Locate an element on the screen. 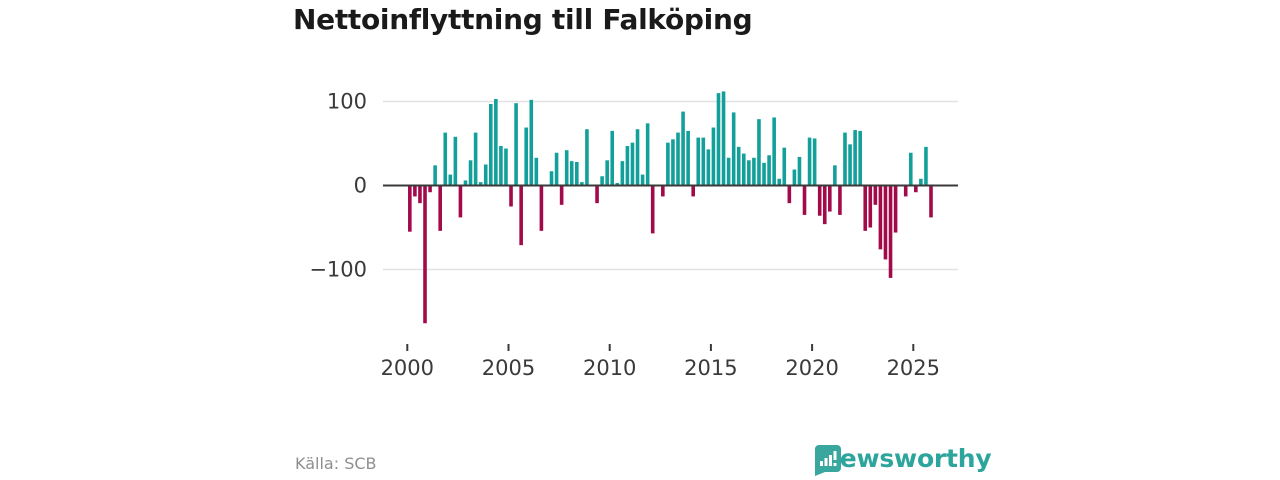  x-axis-tick-label: 2000 is located at coordinates (407, 368).